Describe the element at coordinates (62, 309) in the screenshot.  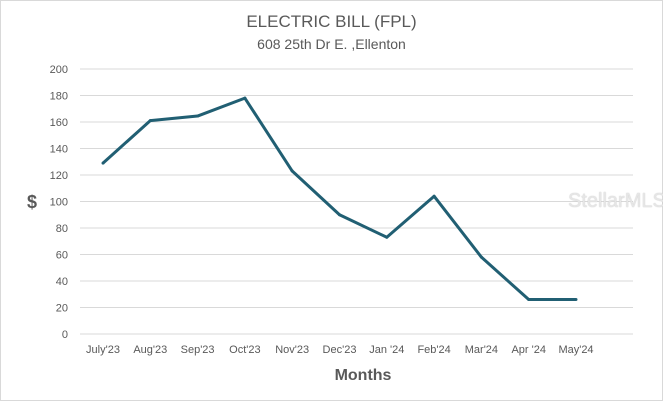
I see `y-tick-label: 20` at that location.